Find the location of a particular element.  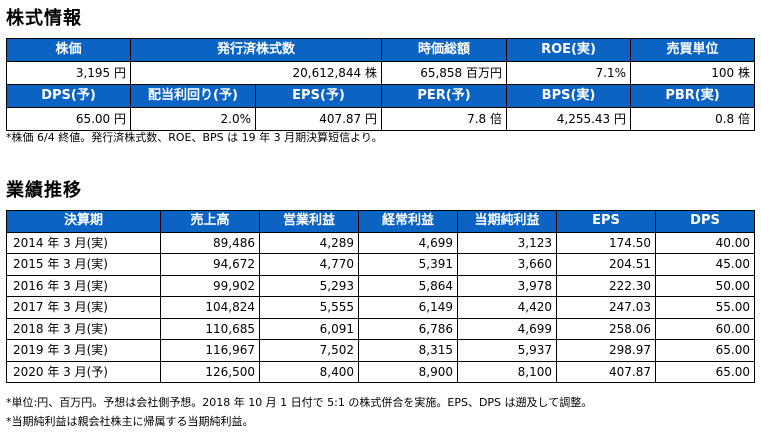

header-shares-outstanding: 発行済株式数 is located at coordinates (256, 50).